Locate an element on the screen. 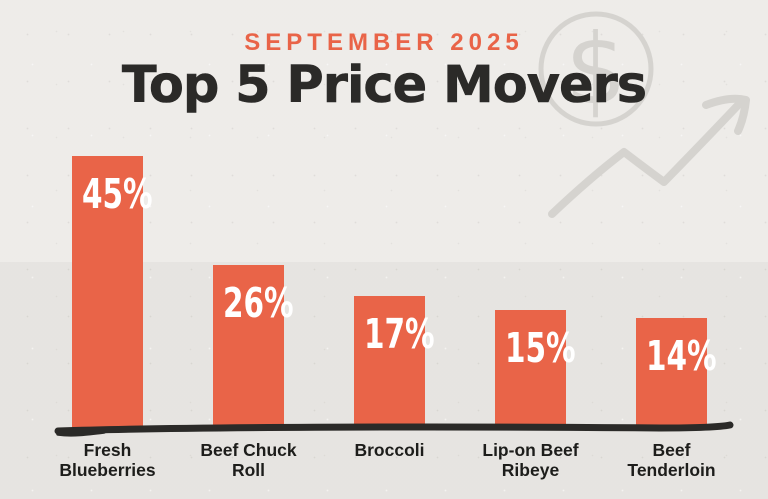  bar-5: 14% is located at coordinates (676, 373).